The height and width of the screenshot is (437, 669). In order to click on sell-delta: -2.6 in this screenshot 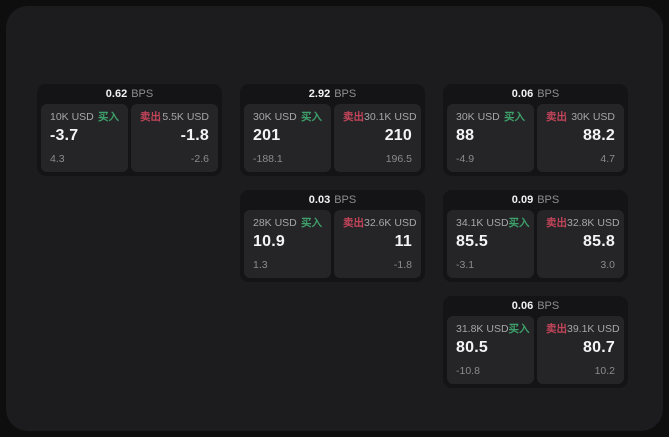, I will do `click(199, 159)`.